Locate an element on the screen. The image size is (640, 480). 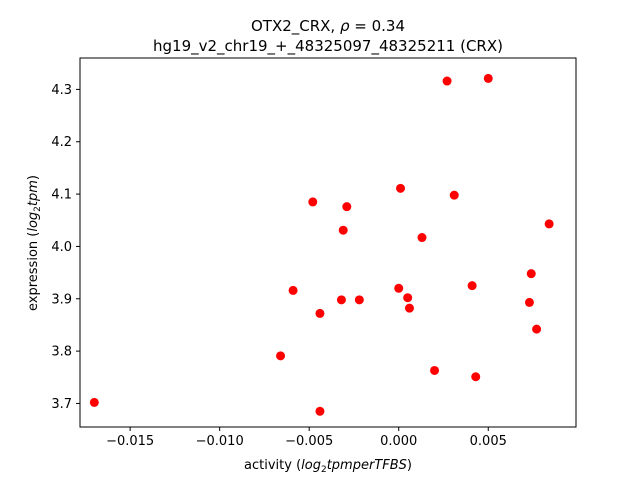
x-tick-label: −0.015 is located at coordinates (130, 441).